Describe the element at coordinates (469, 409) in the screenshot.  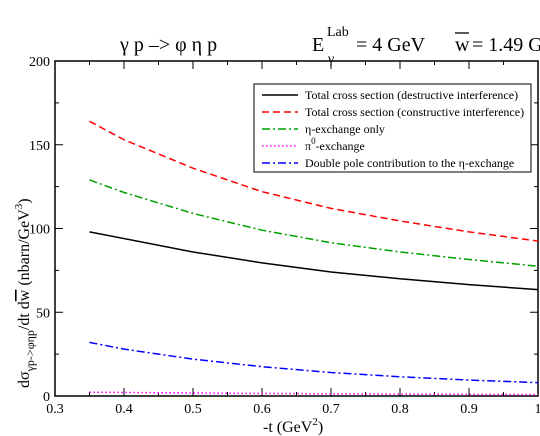
I see `x-tick-label: 0.9` at that location.